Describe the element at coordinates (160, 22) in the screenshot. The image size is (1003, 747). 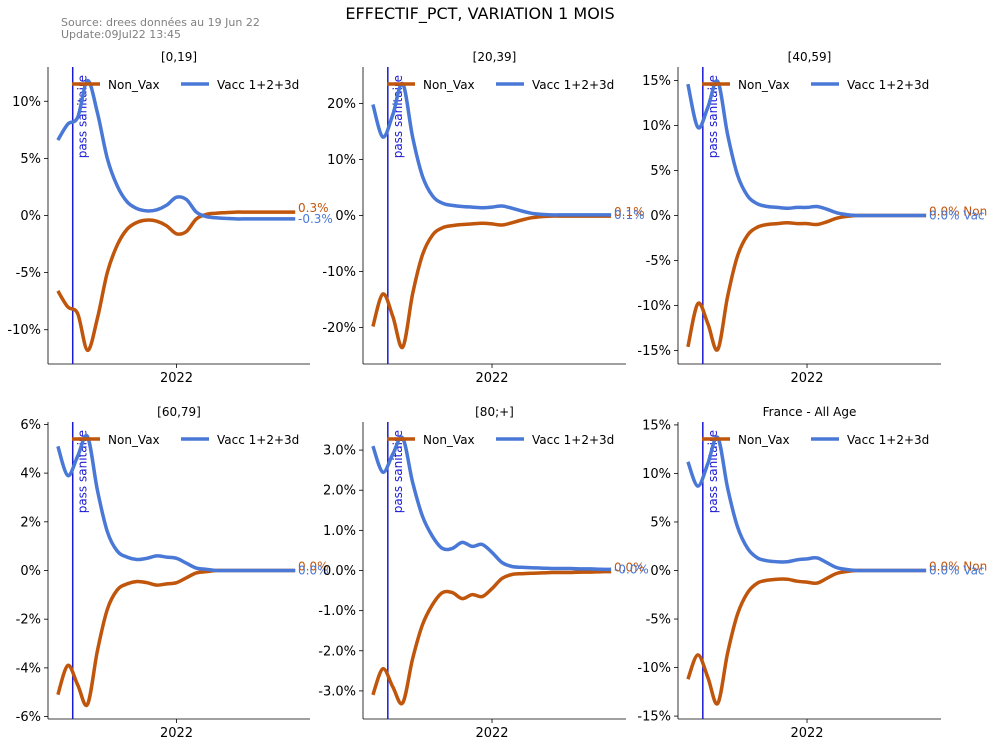
I see `source-text: Source: drees données au 19 Jun 22` at that location.